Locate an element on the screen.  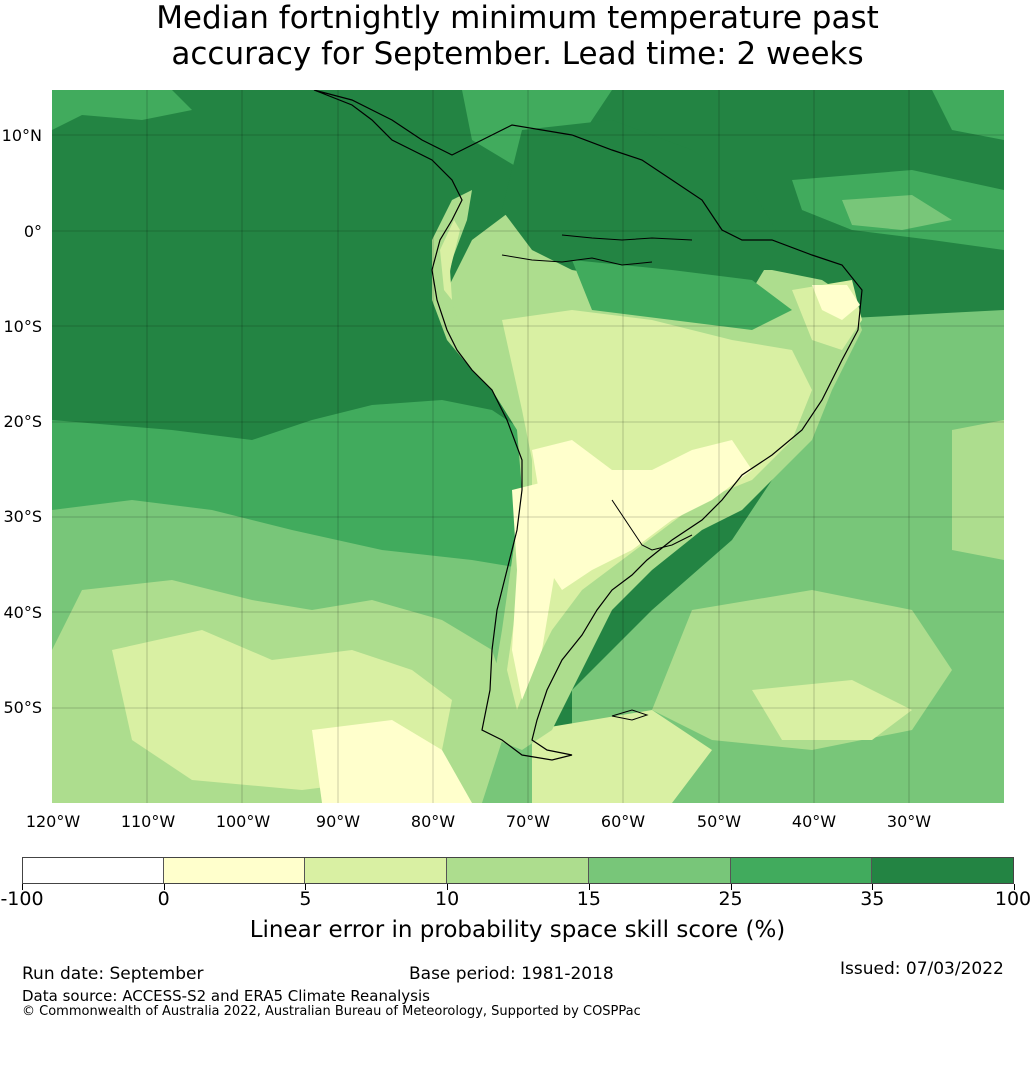
colorbar-tick-label: 5 is located at coordinates (305, 899).